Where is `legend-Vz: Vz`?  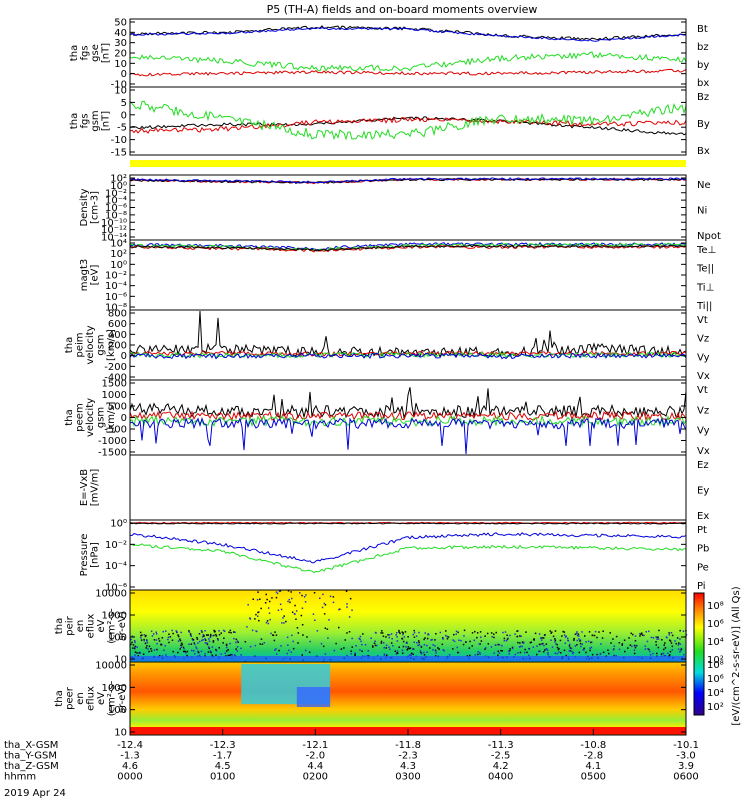 legend-Vz: Vz is located at coordinates (703, 339).